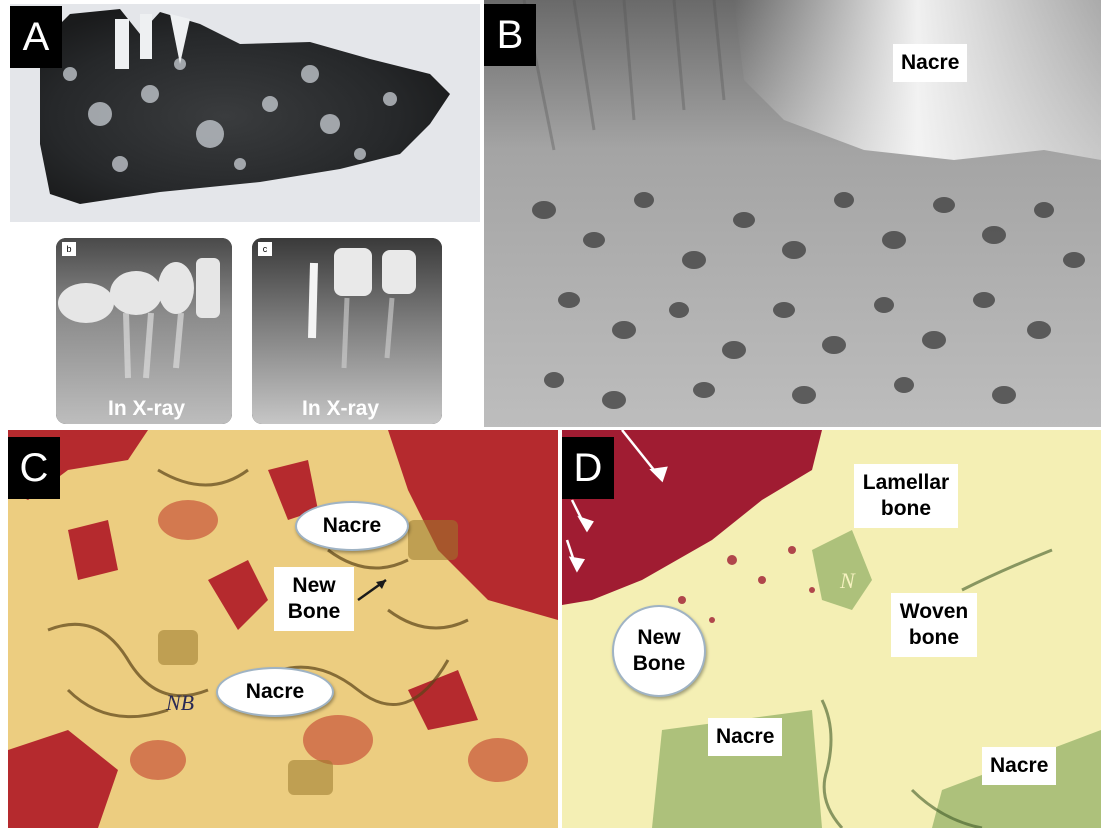 Image resolution: width=1101 pixels, height=829 pixels. I want to click on xray-c-label: In X-ray, so click(341, 408).